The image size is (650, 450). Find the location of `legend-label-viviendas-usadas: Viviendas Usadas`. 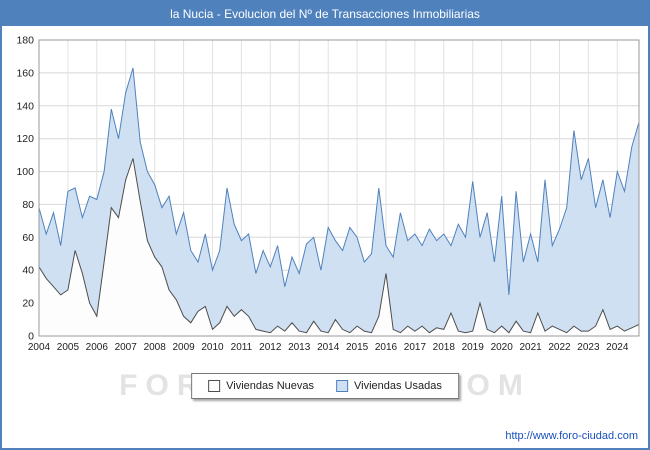

legend-label-viviendas-usadas: Viviendas Usadas is located at coordinates (398, 386).